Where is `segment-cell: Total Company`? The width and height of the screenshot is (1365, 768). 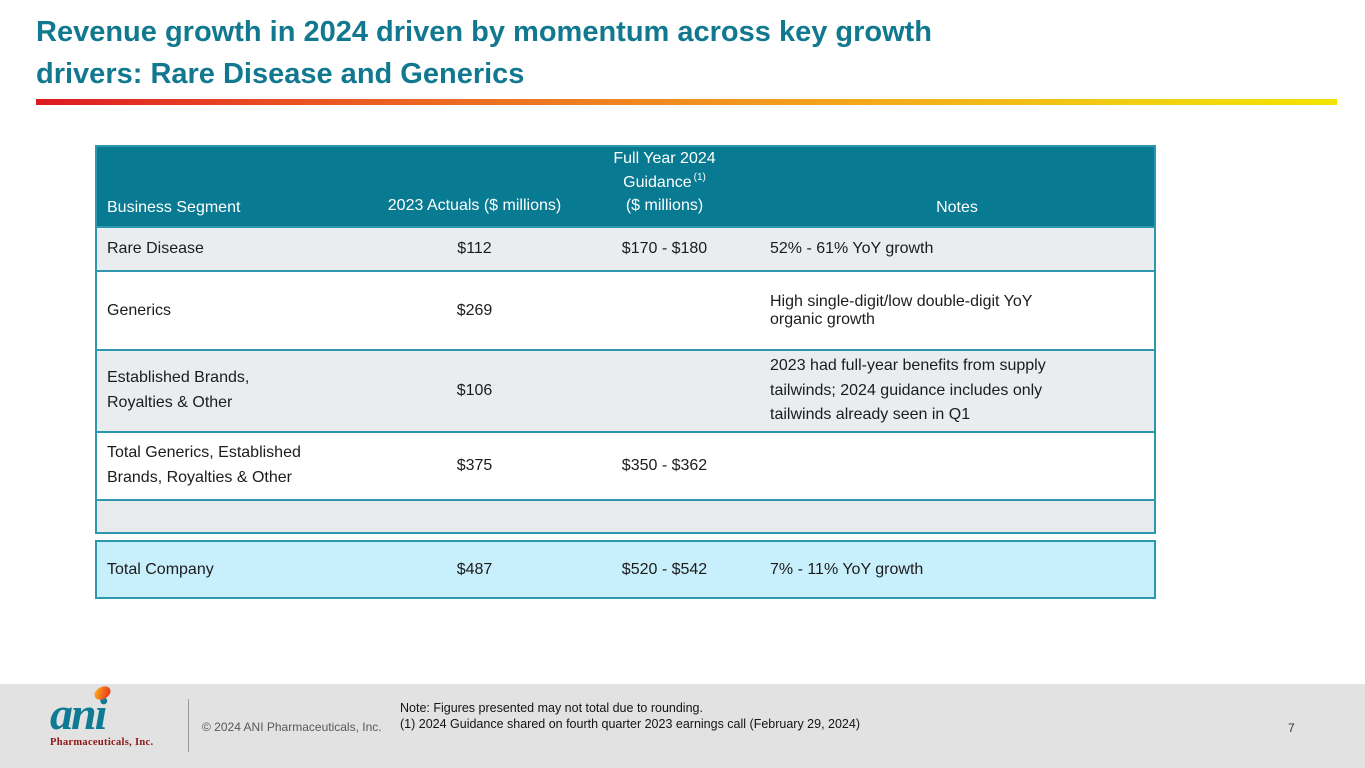
segment-cell: Total Company is located at coordinates (160, 569).